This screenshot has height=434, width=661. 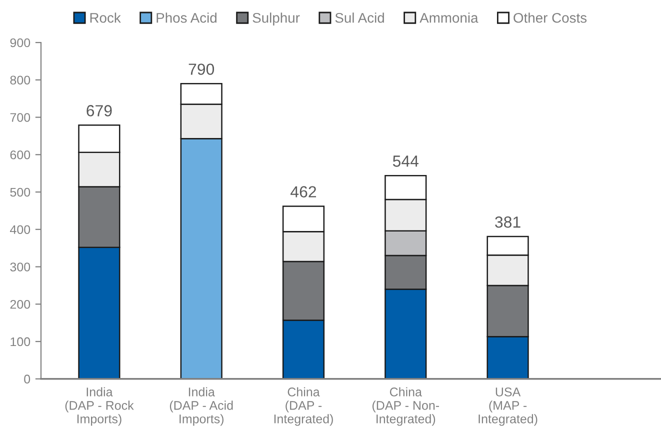 I want to click on y-tick-label: 600, so click(x=20, y=155).